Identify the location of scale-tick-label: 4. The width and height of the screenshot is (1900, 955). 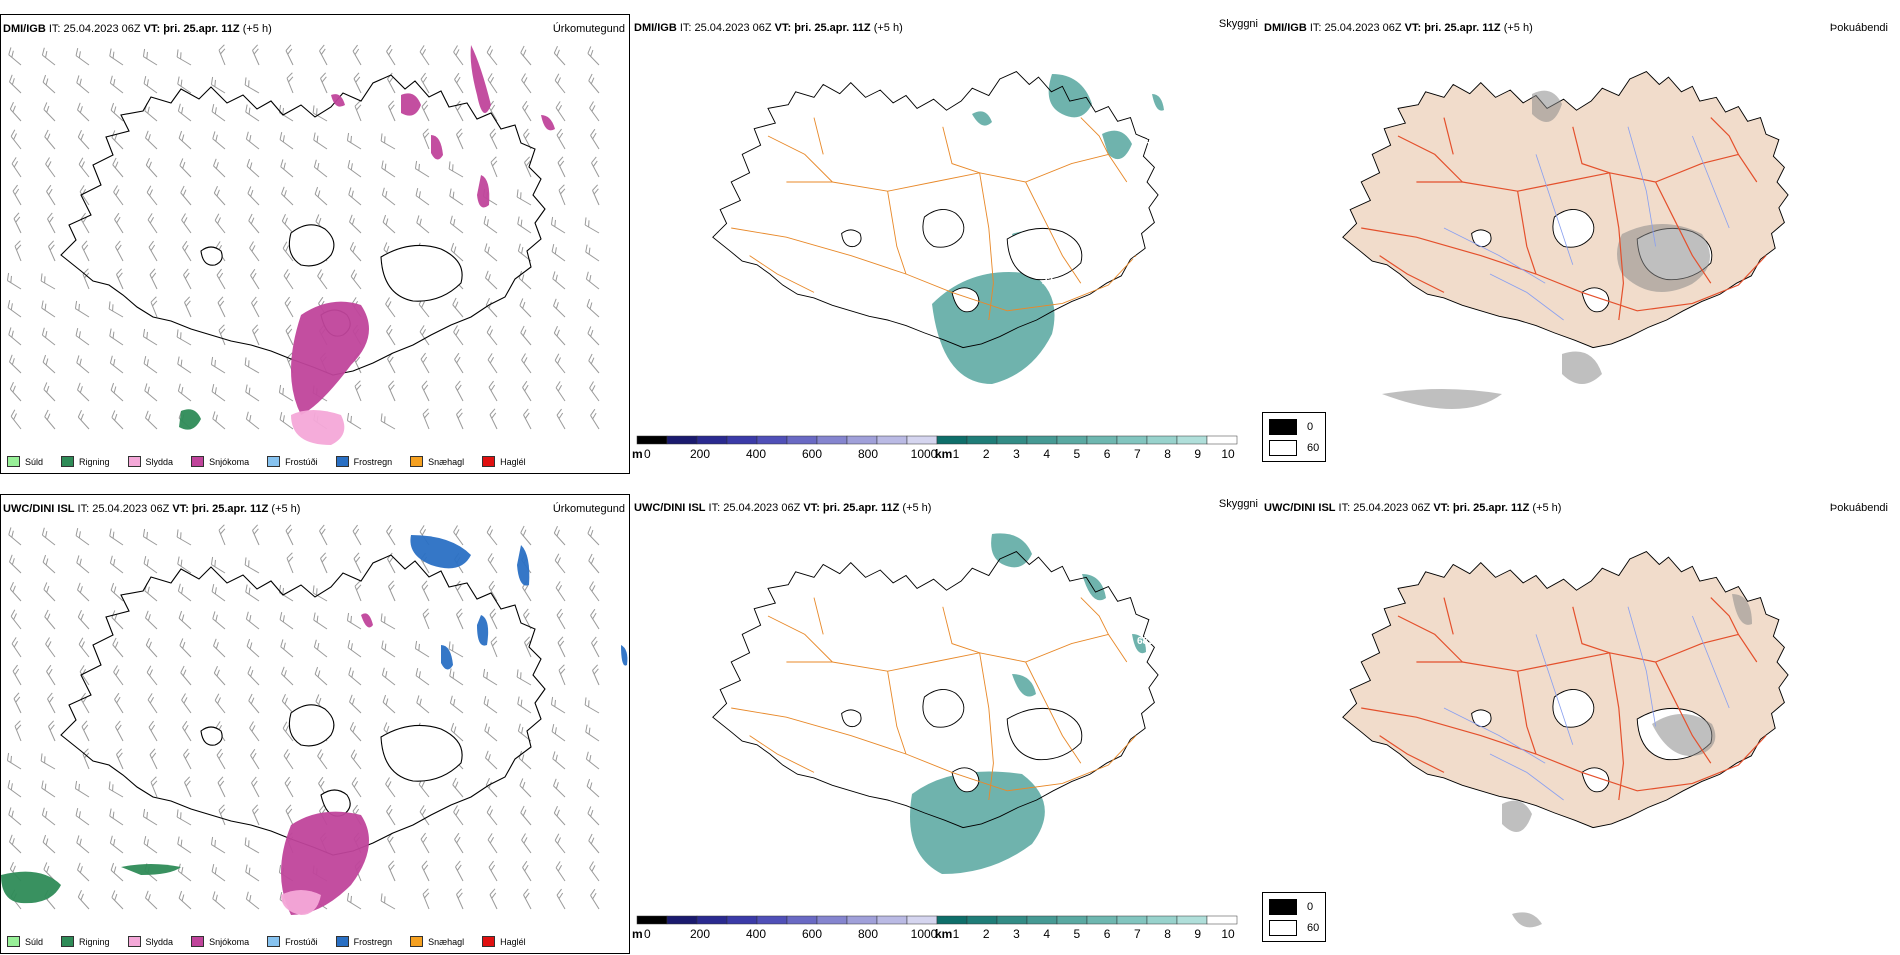
(1046, 934).